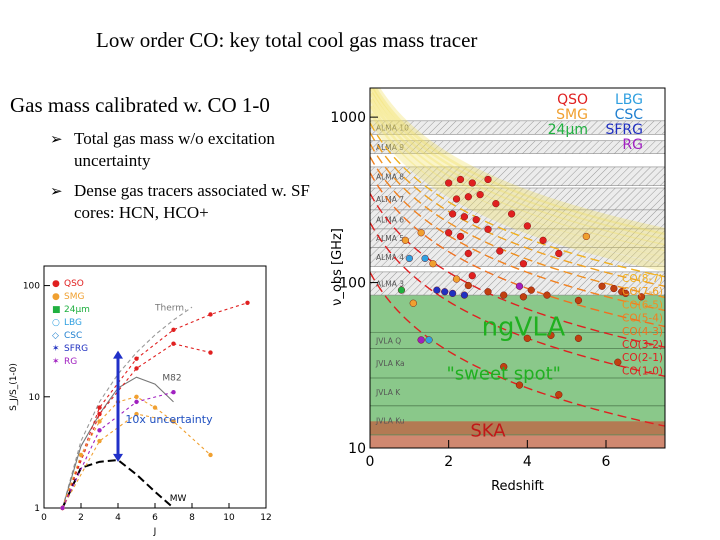 The width and height of the screenshot is (720, 540). What do you see at coordinates (37, 509) in the screenshot?
I see `y-tick-label: 1` at bounding box center [37, 509].